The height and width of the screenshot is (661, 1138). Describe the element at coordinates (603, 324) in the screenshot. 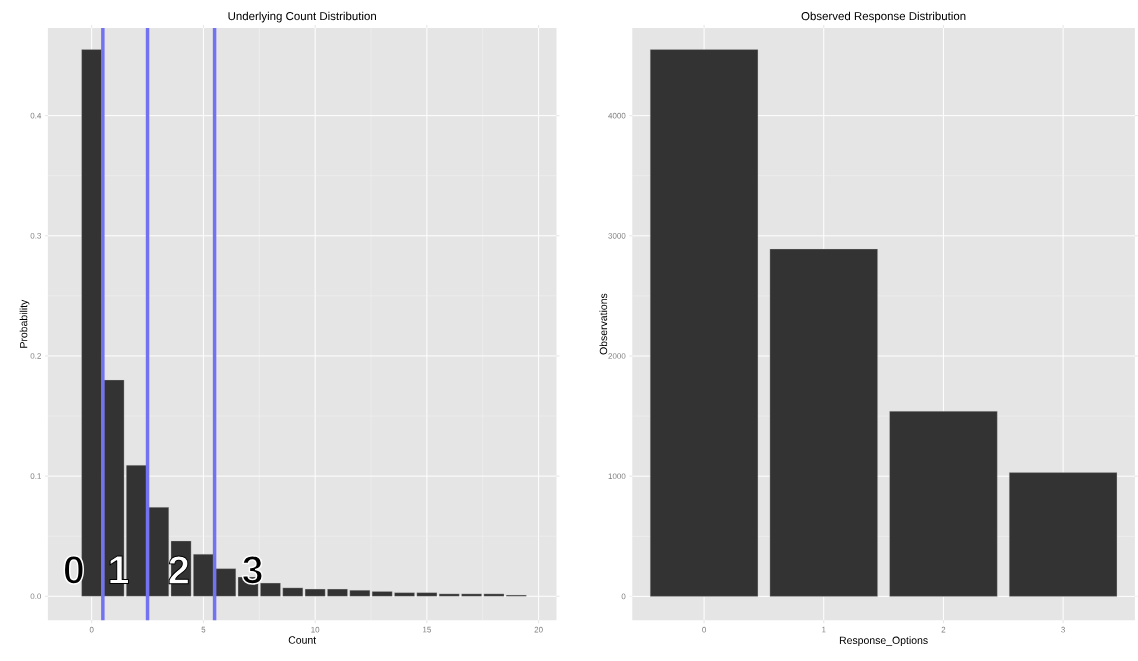

I see `y-axis-title: Observations` at that location.